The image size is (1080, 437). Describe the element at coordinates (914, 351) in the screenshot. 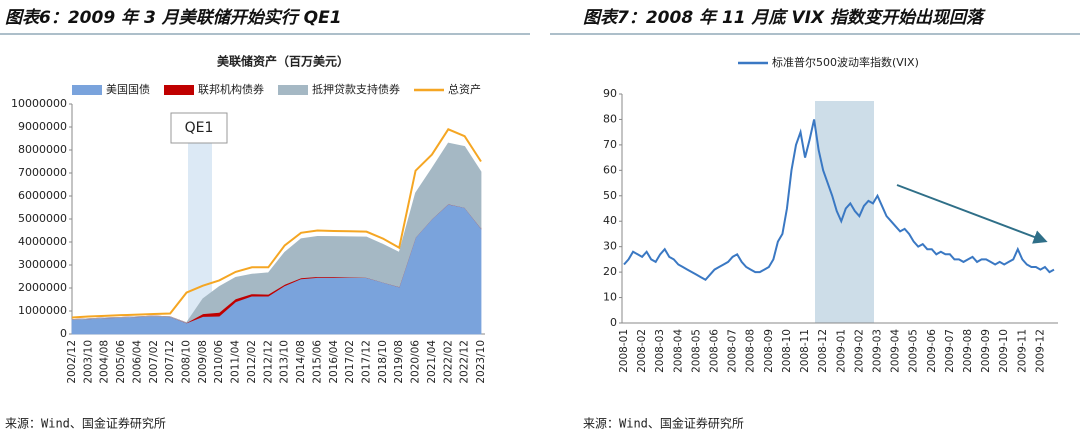

I see `x-tick-label: 2009-05` at that location.